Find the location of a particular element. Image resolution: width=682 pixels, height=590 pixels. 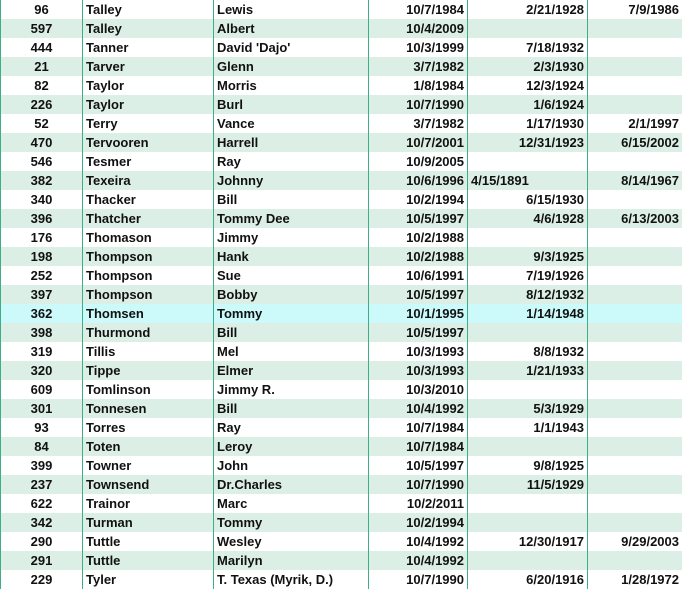

date-cell: 10/7/1990 is located at coordinates (418, 579).